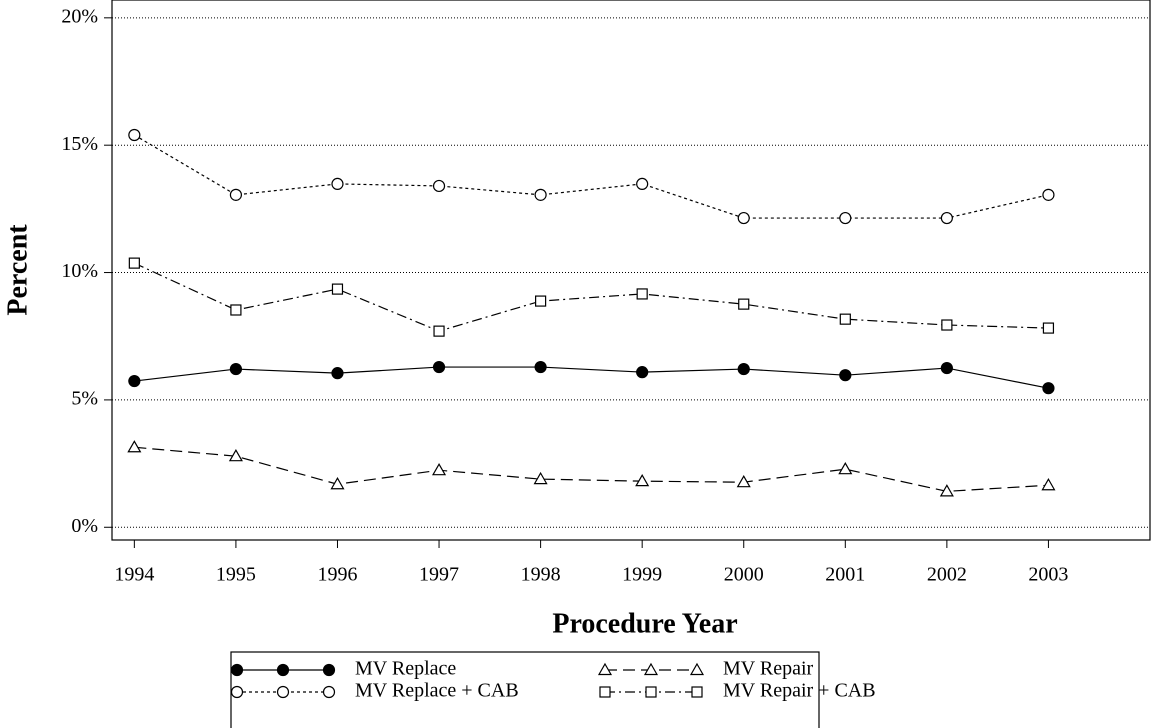  I want to click on x-tick-label: 1999, so click(642, 575).